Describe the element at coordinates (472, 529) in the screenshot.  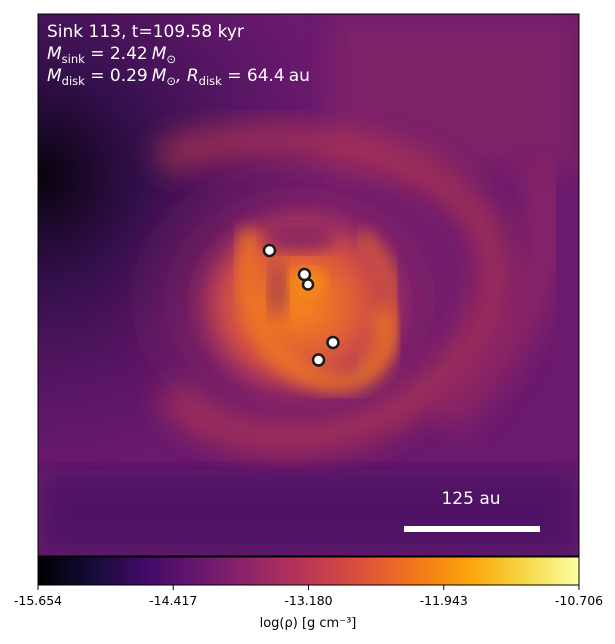
I see `scale-bar-line` at that location.